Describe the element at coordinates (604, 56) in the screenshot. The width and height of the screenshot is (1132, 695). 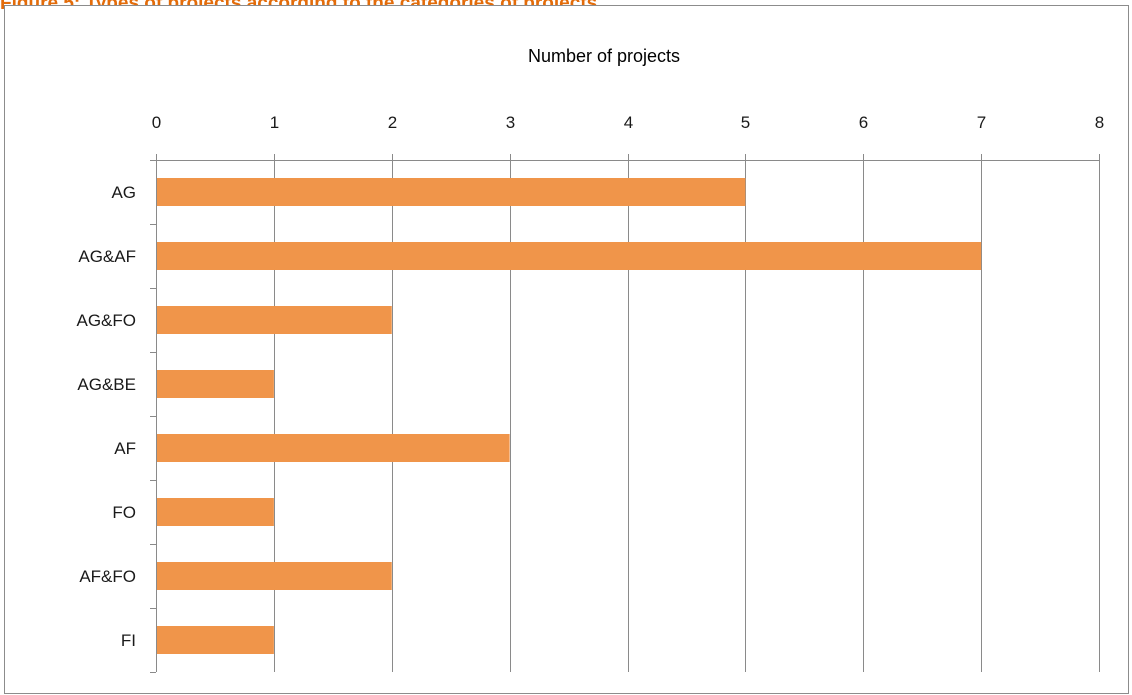
I see `chart-title: Number of projects` at that location.